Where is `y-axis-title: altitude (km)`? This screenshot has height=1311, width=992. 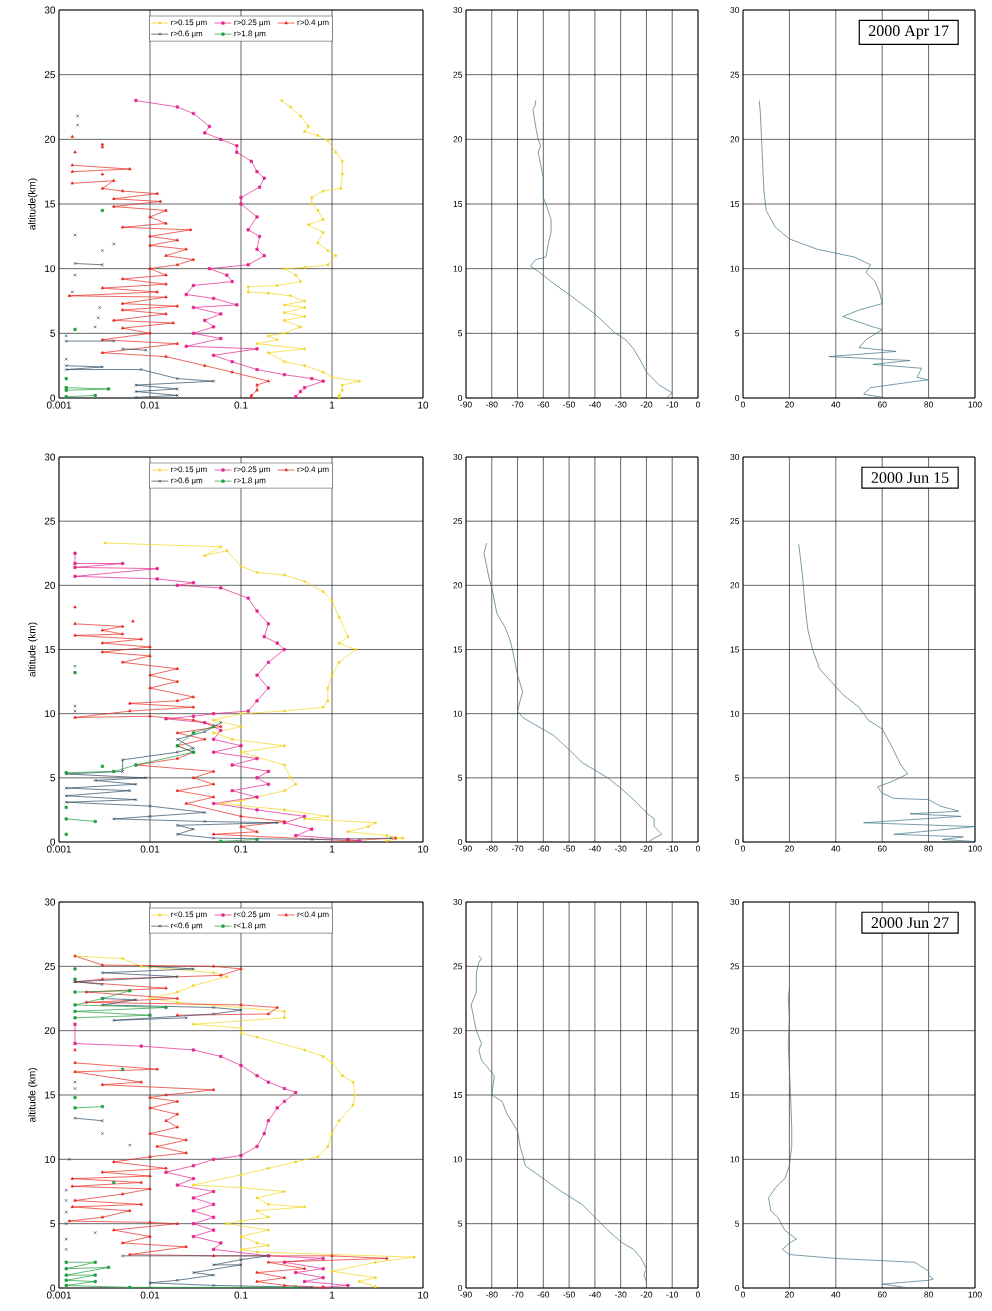 y-axis-title: altitude (km) is located at coordinates (33, 649).